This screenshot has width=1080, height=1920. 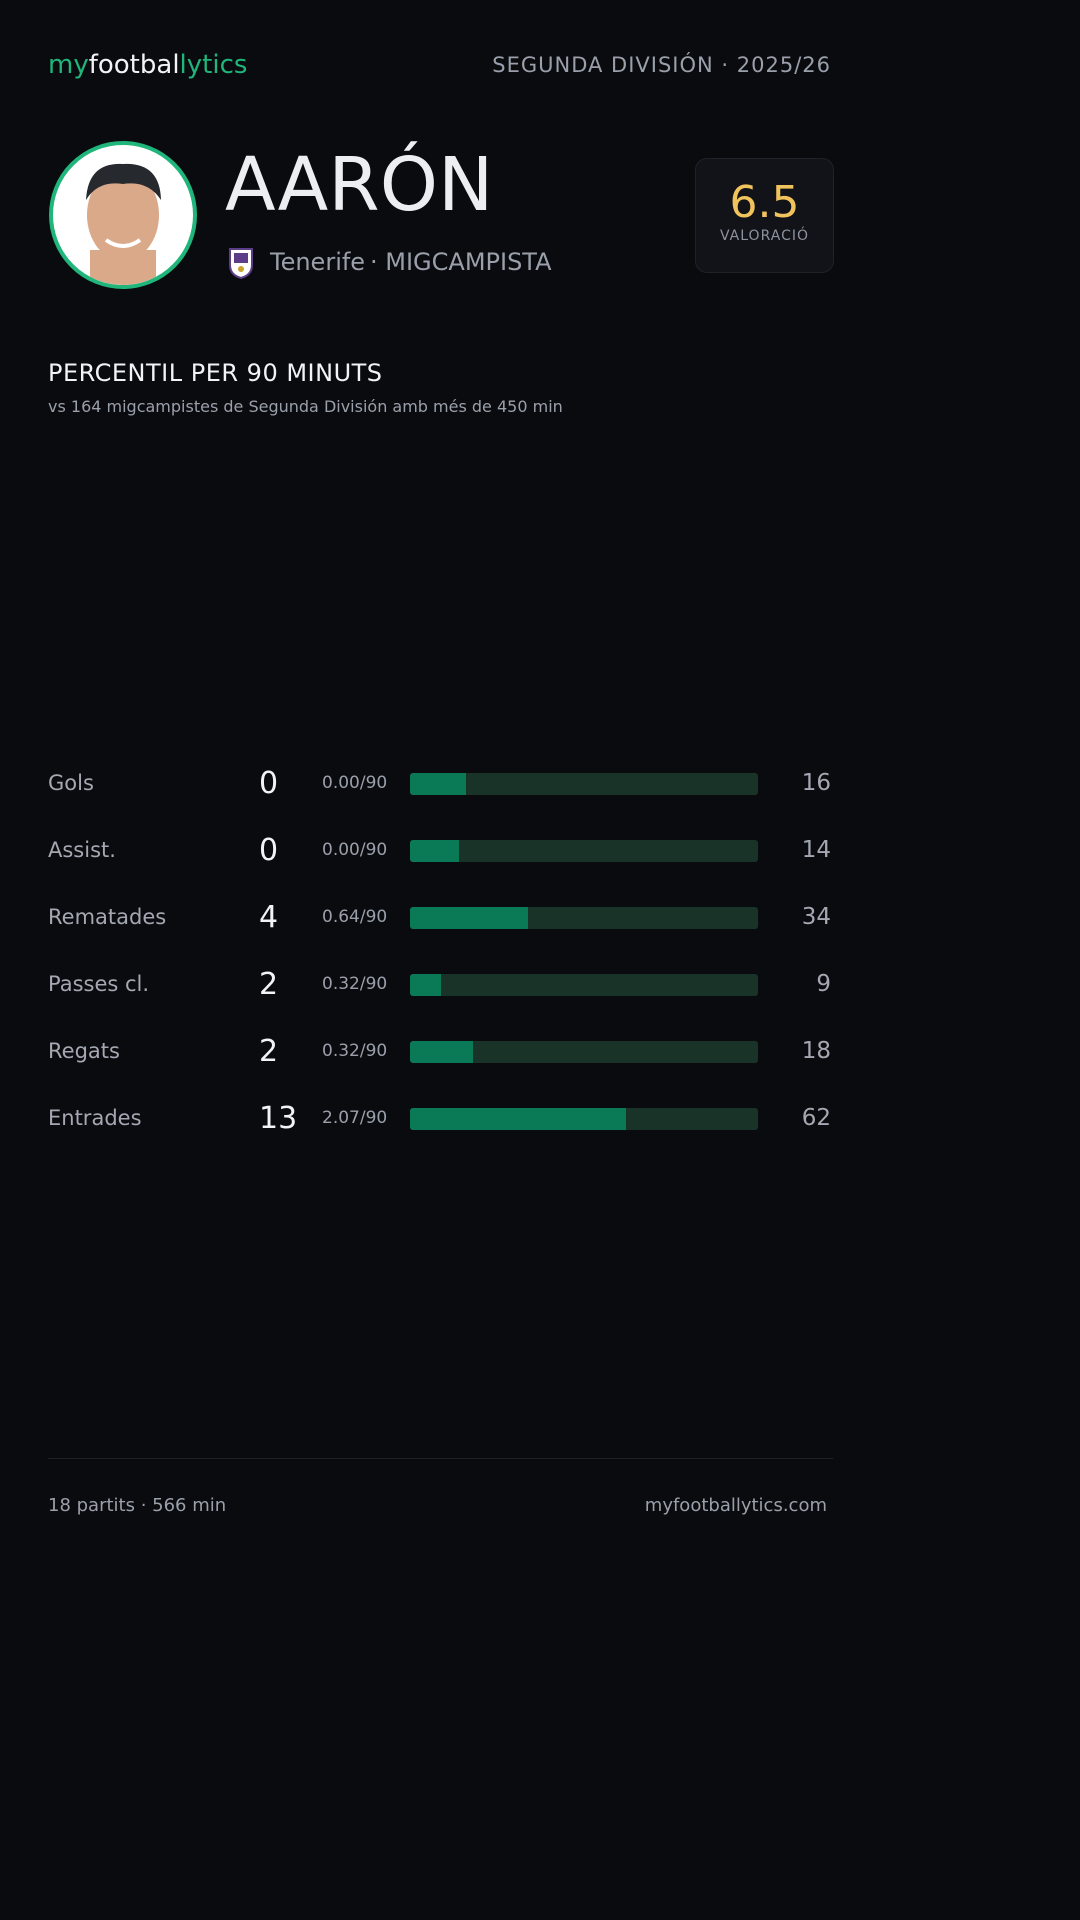 What do you see at coordinates (68, 65) in the screenshot?
I see `logo-part: my` at bounding box center [68, 65].